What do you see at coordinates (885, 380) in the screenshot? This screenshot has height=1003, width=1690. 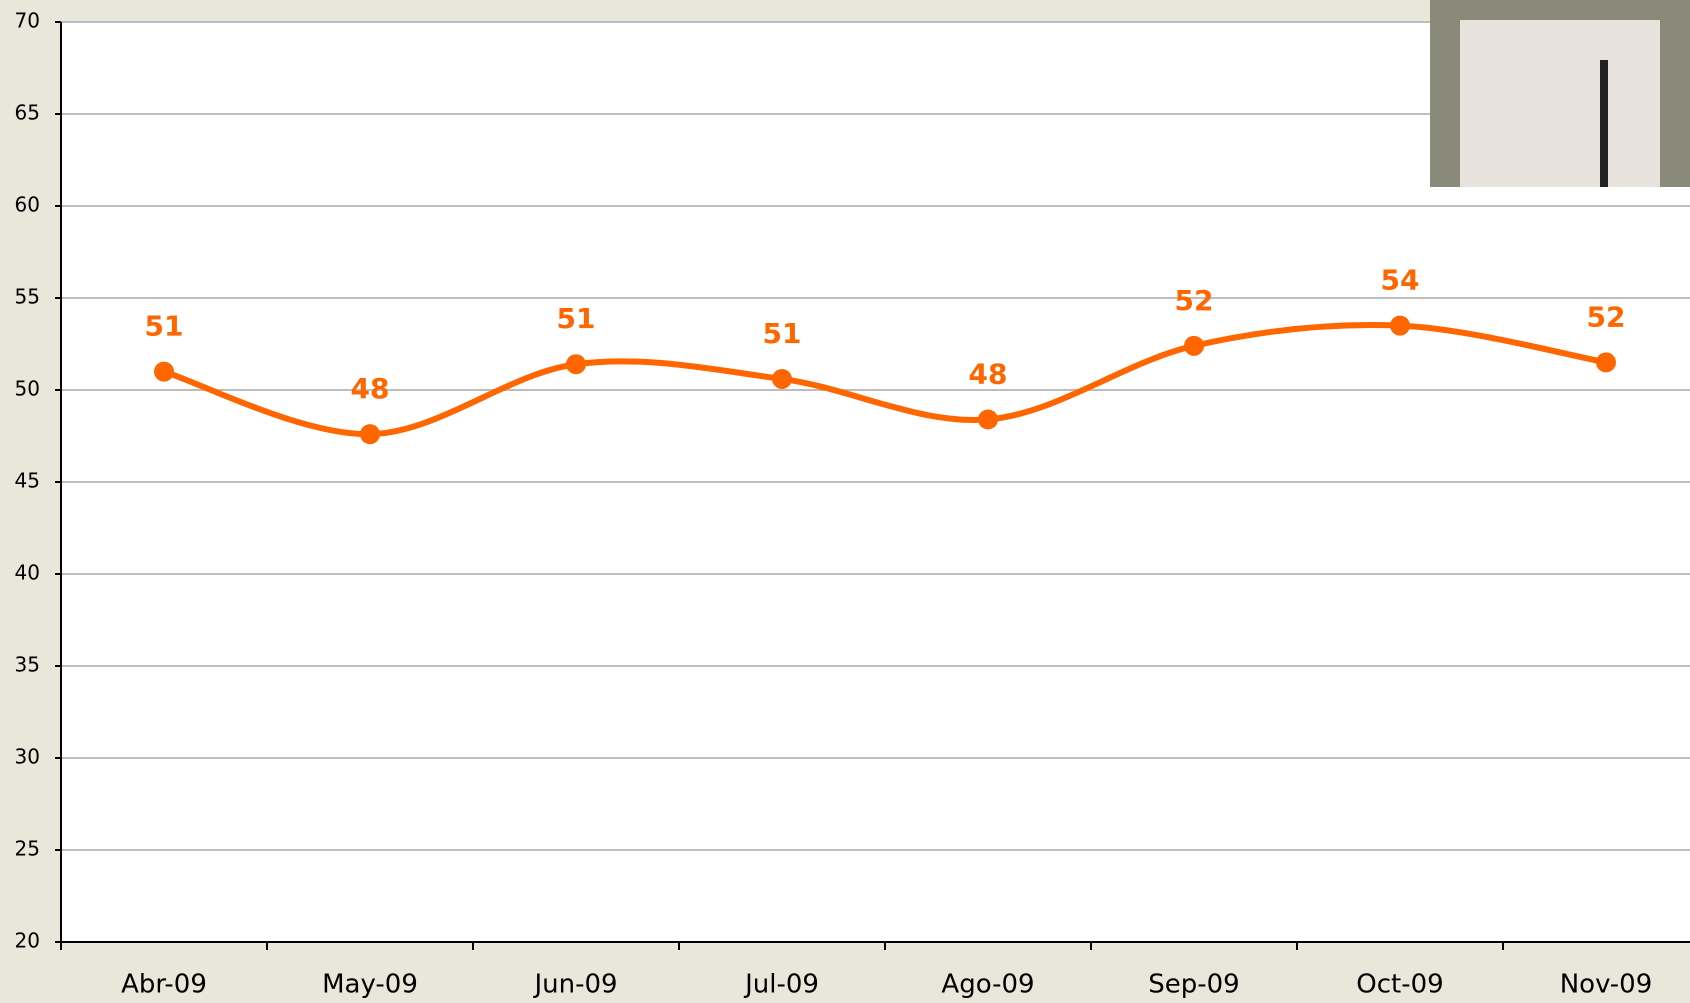 I see `line` at bounding box center [885, 380].